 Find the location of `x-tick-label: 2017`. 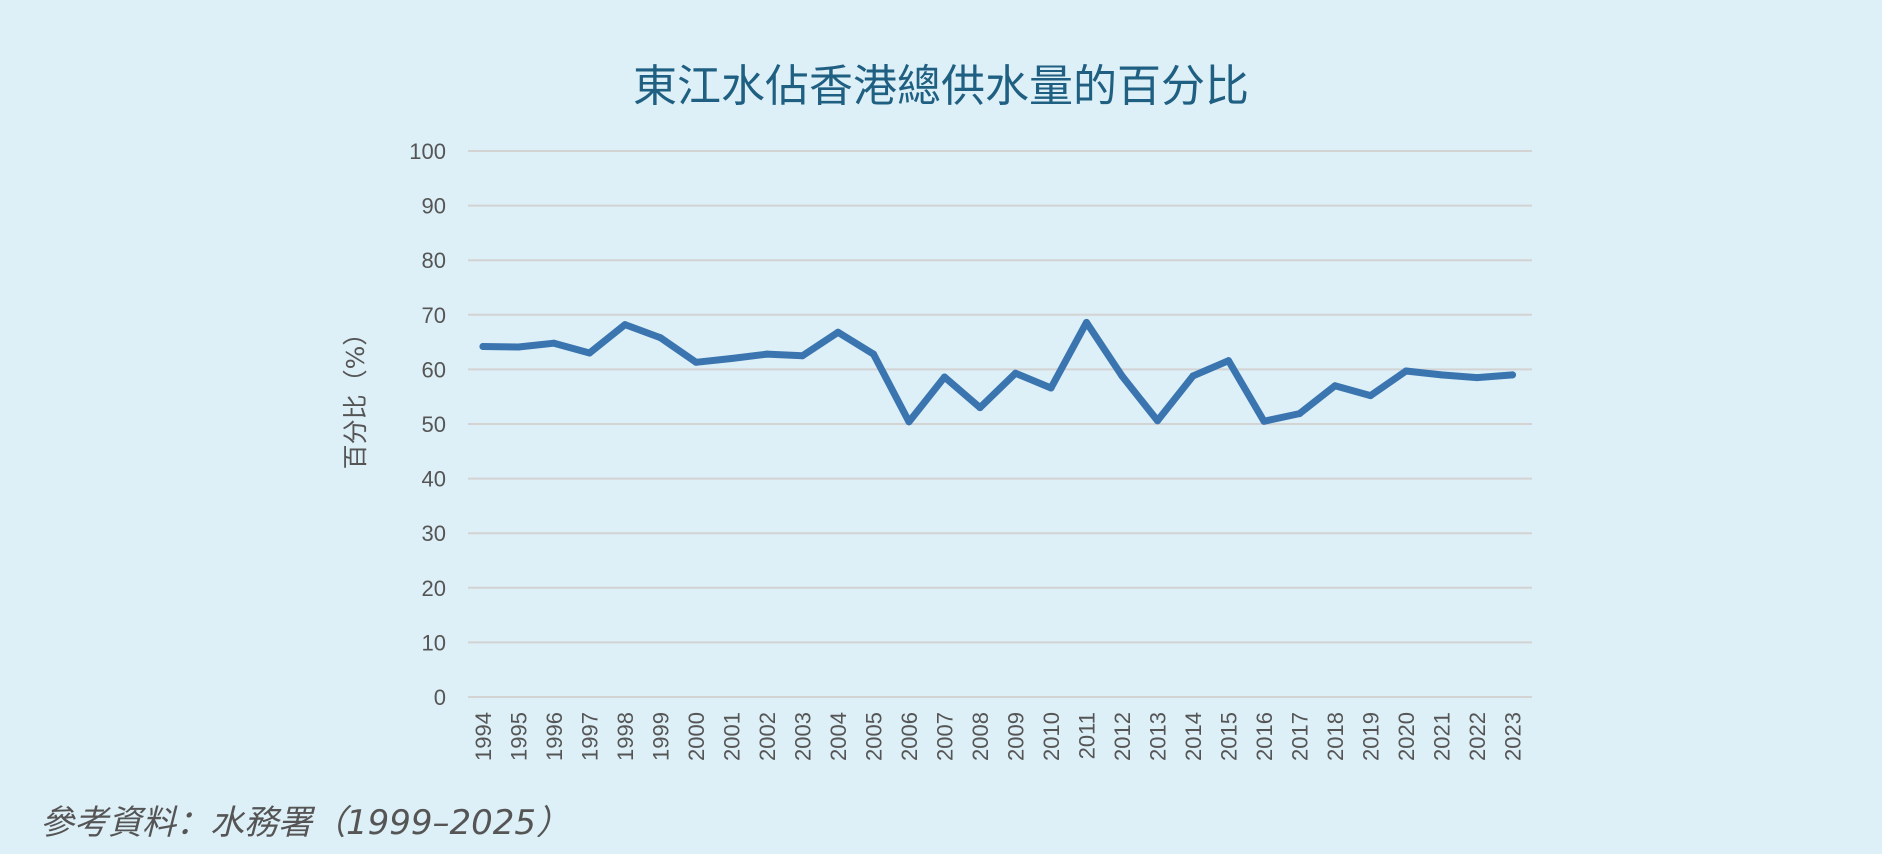

x-tick-label: 2017 is located at coordinates (1300, 736).